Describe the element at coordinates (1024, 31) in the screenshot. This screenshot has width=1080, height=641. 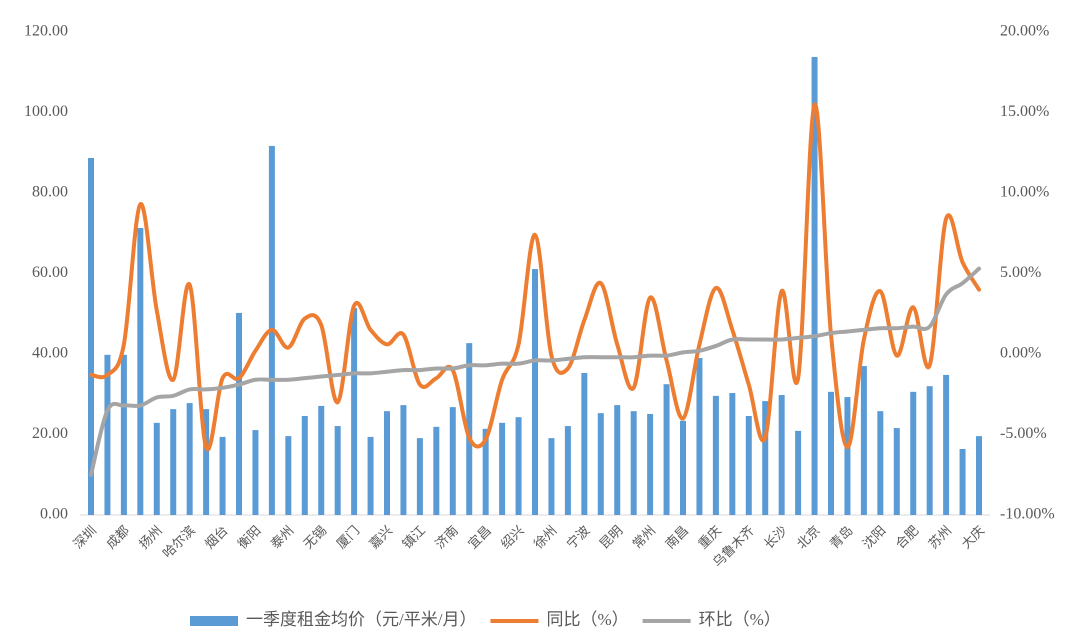
I see `y2-tick-label: 20.00%` at that location.